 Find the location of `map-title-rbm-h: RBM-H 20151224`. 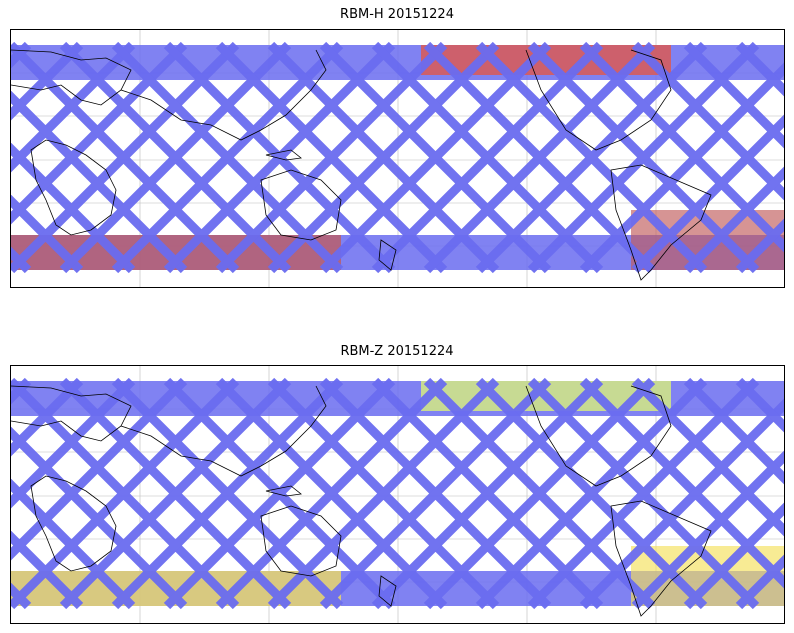

map-title-rbm-h: RBM-H 20151224 is located at coordinates (397, 14).